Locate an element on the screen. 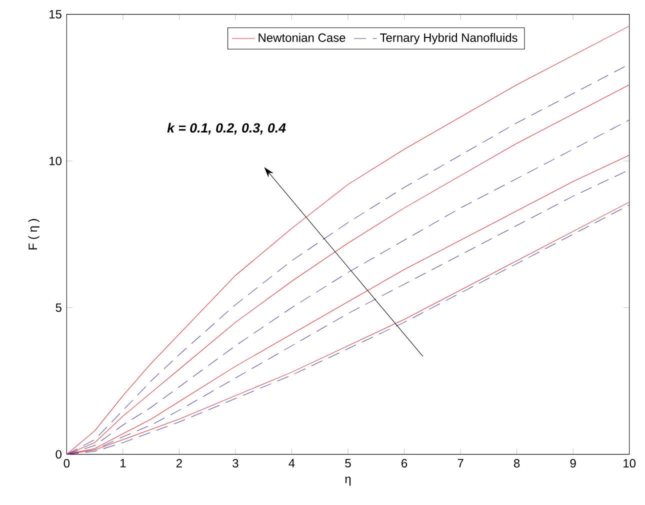 The height and width of the screenshot is (505, 645). y-tick-label: 10 is located at coordinates (56, 161).